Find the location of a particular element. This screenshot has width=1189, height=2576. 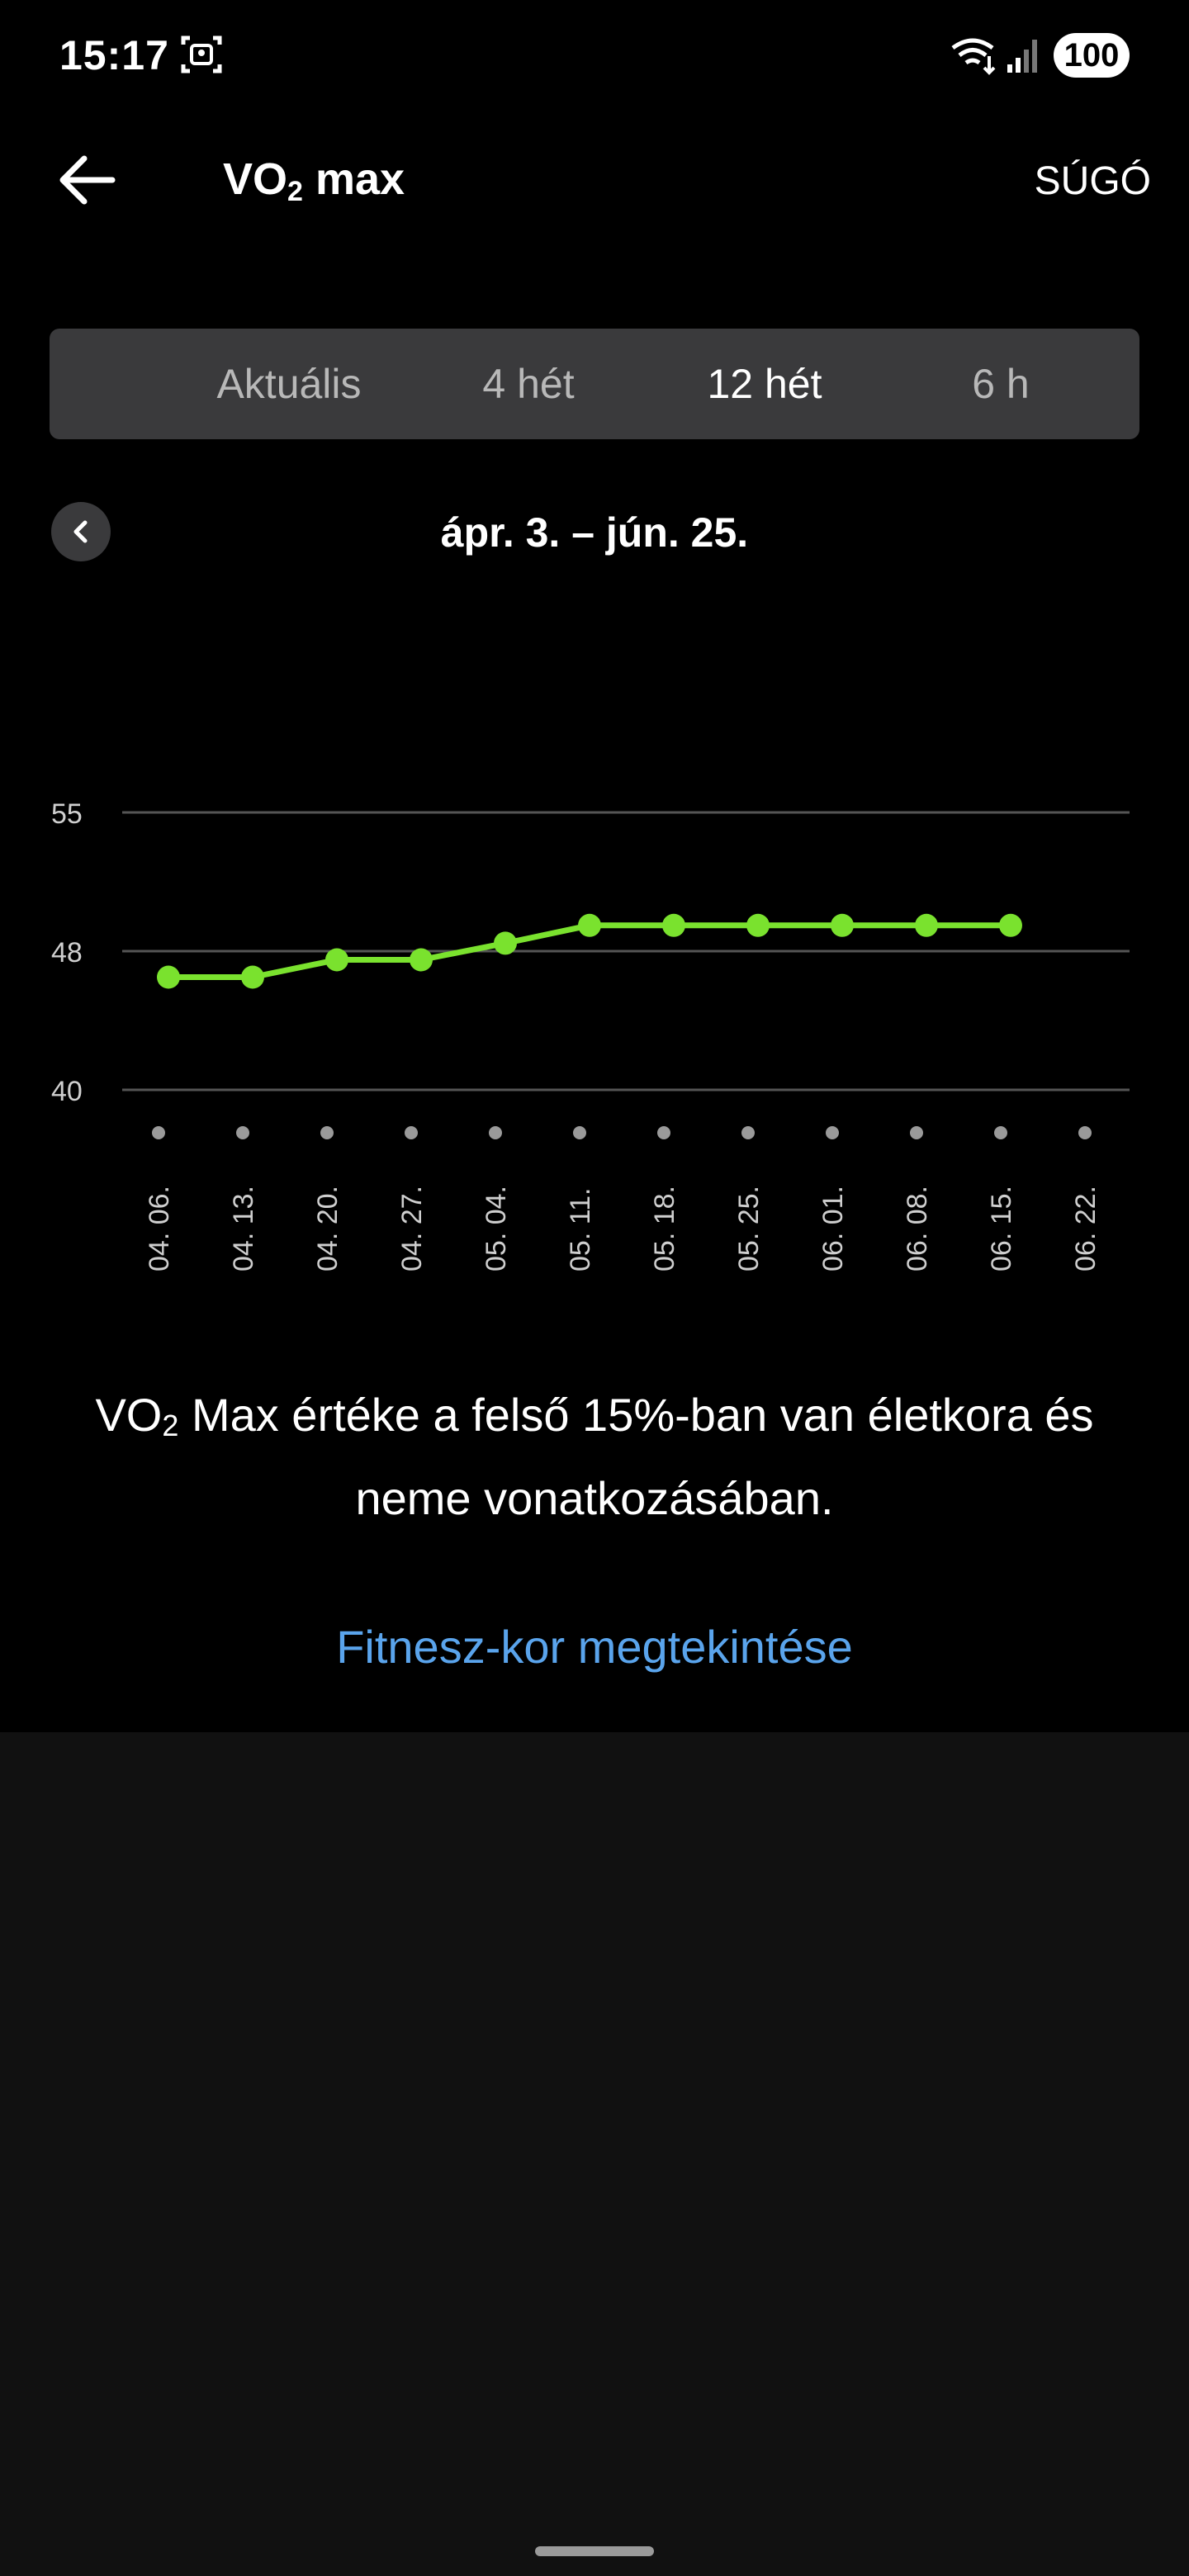

y-tick-label: 40 is located at coordinates (67, 1091).